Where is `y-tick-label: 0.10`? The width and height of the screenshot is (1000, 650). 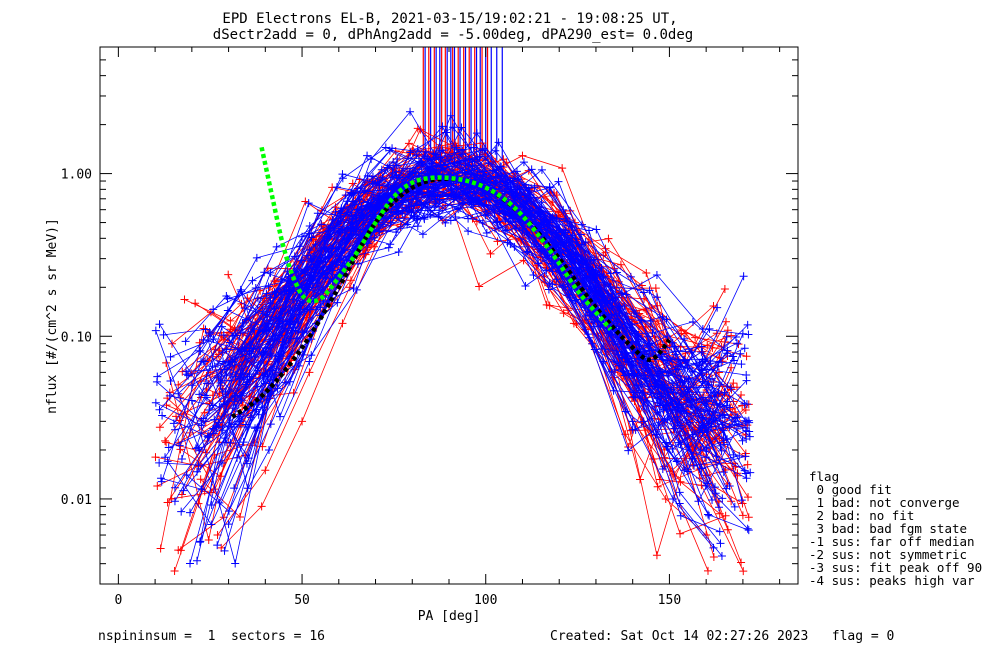 y-tick-label: 0.10 is located at coordinates (76, 337).